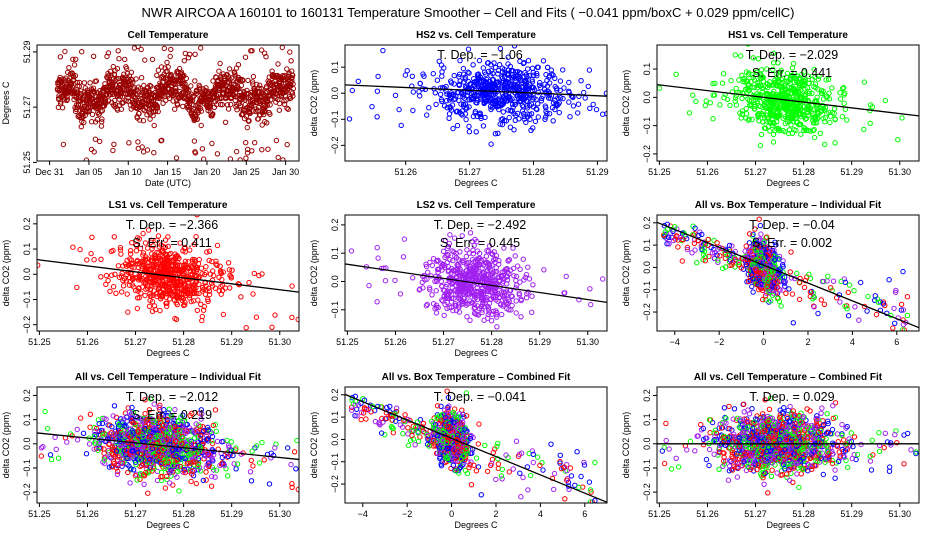  I want to click on x-tick-label: 0, so click(763, 342).